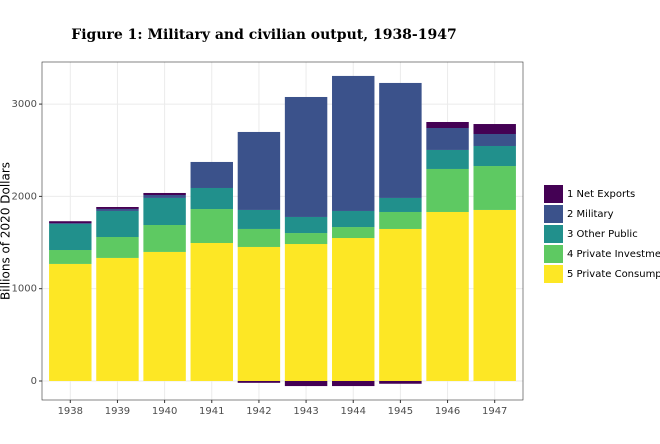 The image size is (660, 444). What do you see at coordinates (602, 234) in the screenshot?
I see `legend-label: 3 Other Public` at bounding box center [602, 234].